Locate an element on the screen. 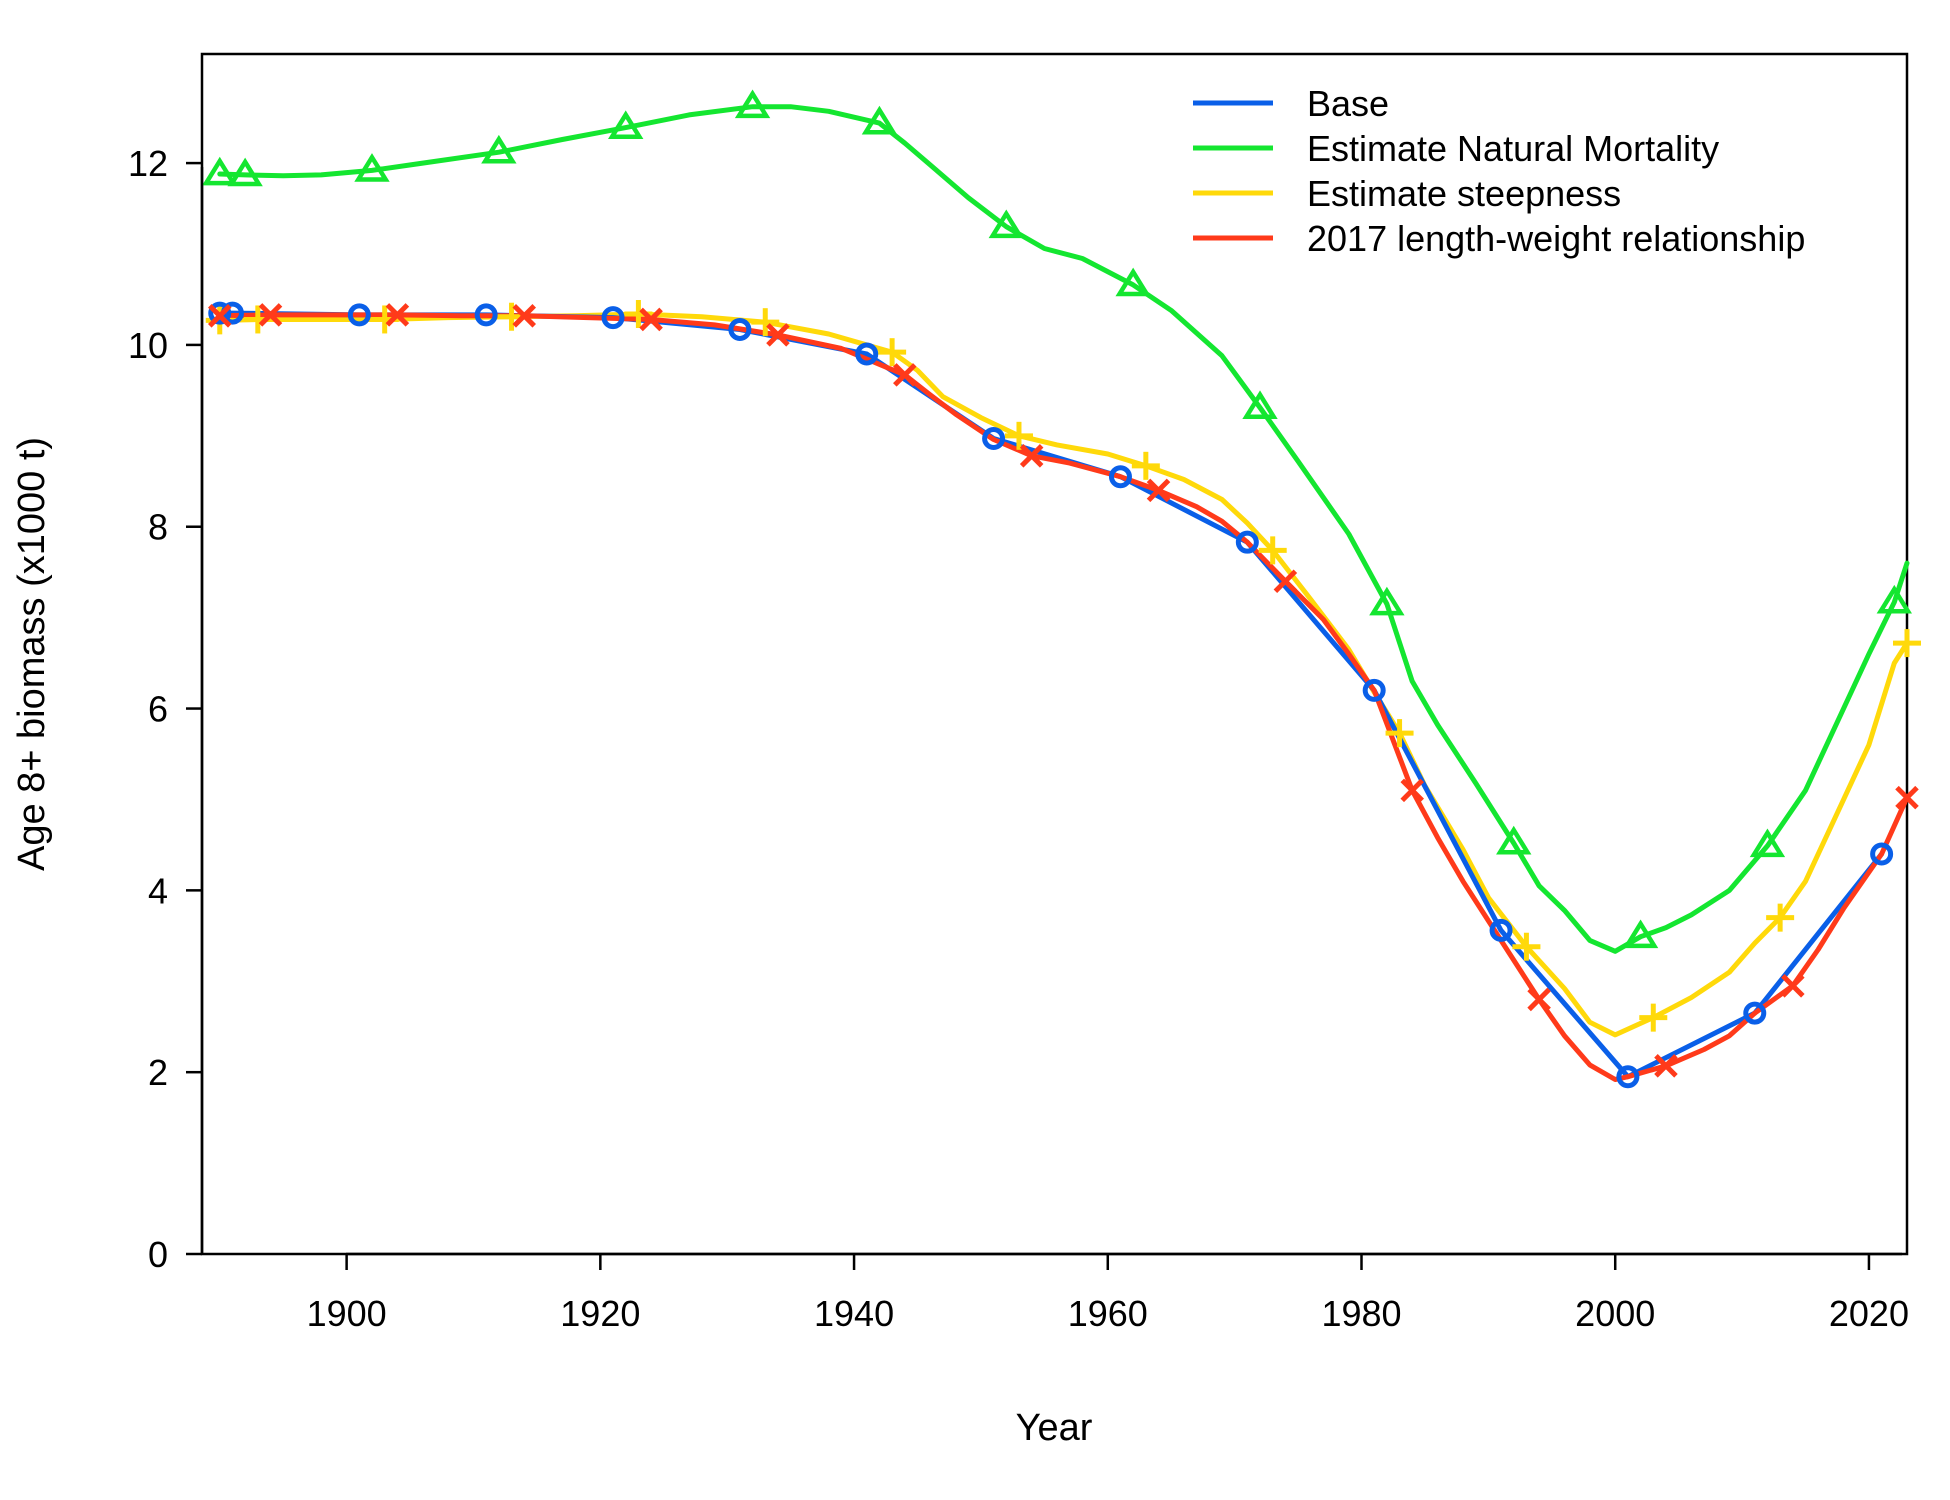 This screenshot has width=1950, height=1500. y-axis-title: Age 8+ biomass (x1000 t) is located at coordinates (32, 654).